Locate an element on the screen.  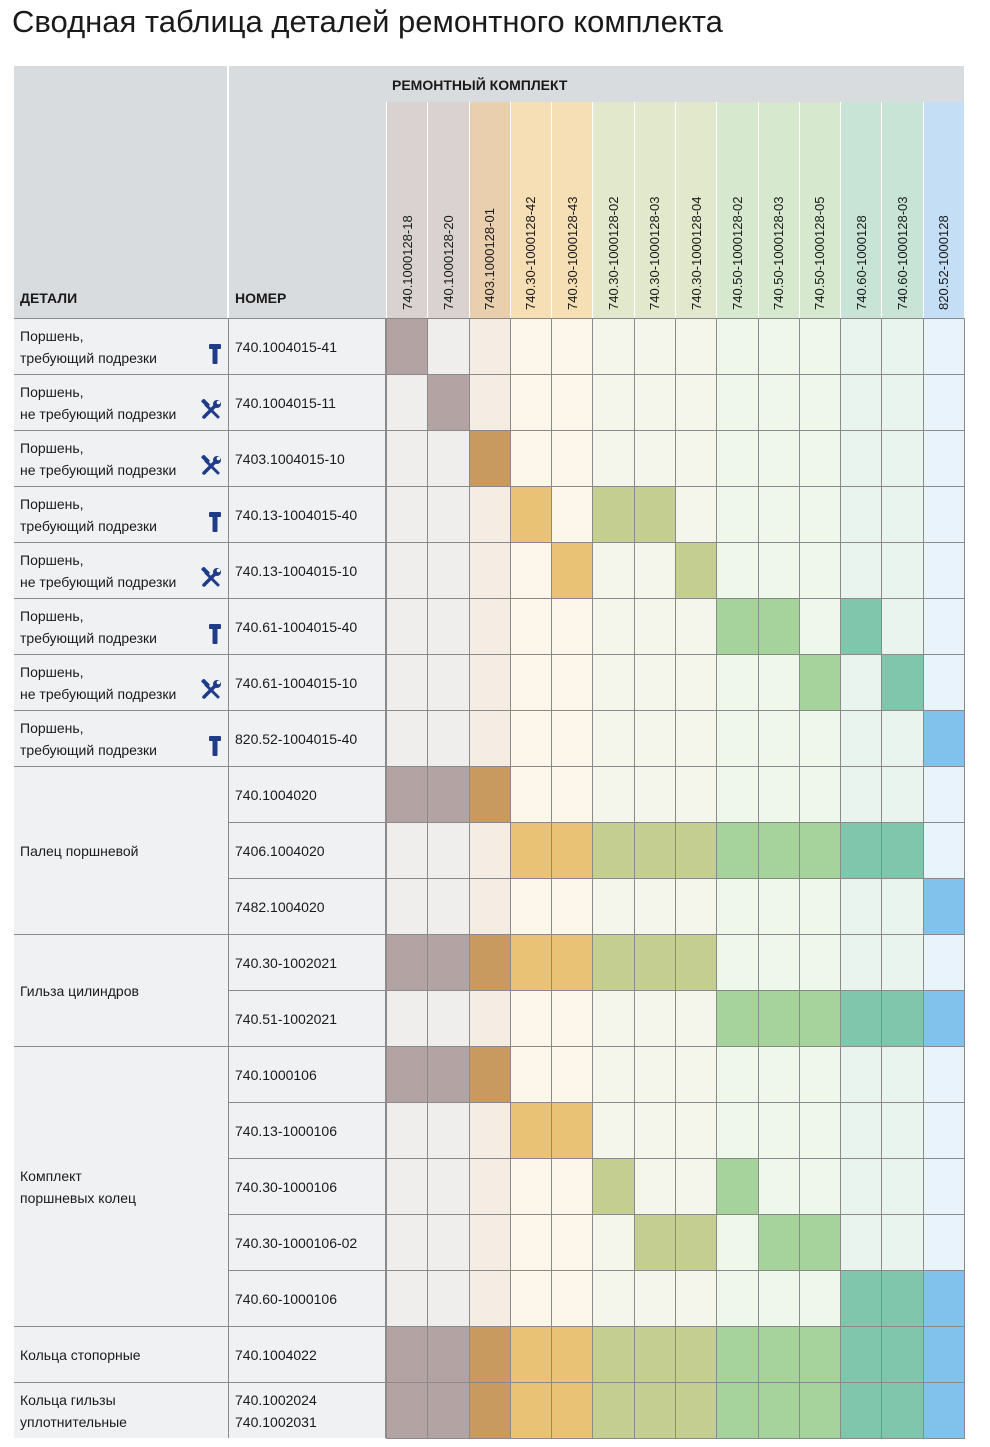
kit-header: 740.30-1000128-43 is located at coordinates (572, 210).